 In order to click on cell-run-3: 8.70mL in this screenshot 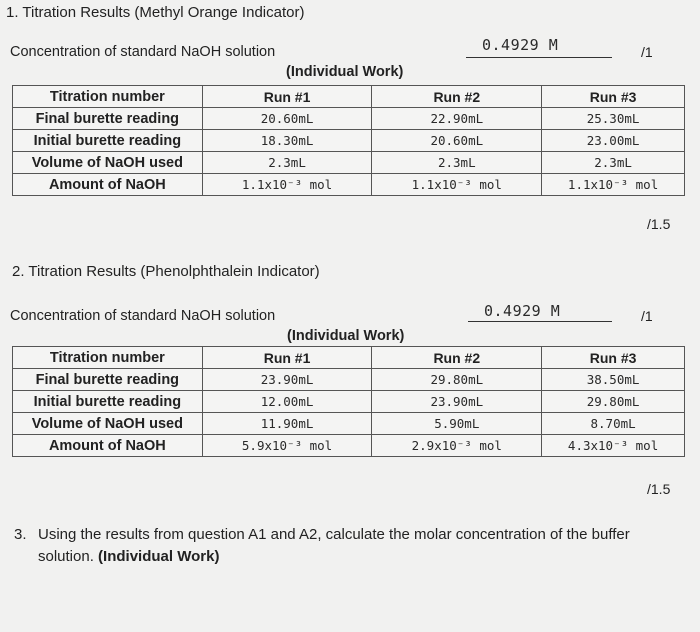, I will do `click(613, 423)`.